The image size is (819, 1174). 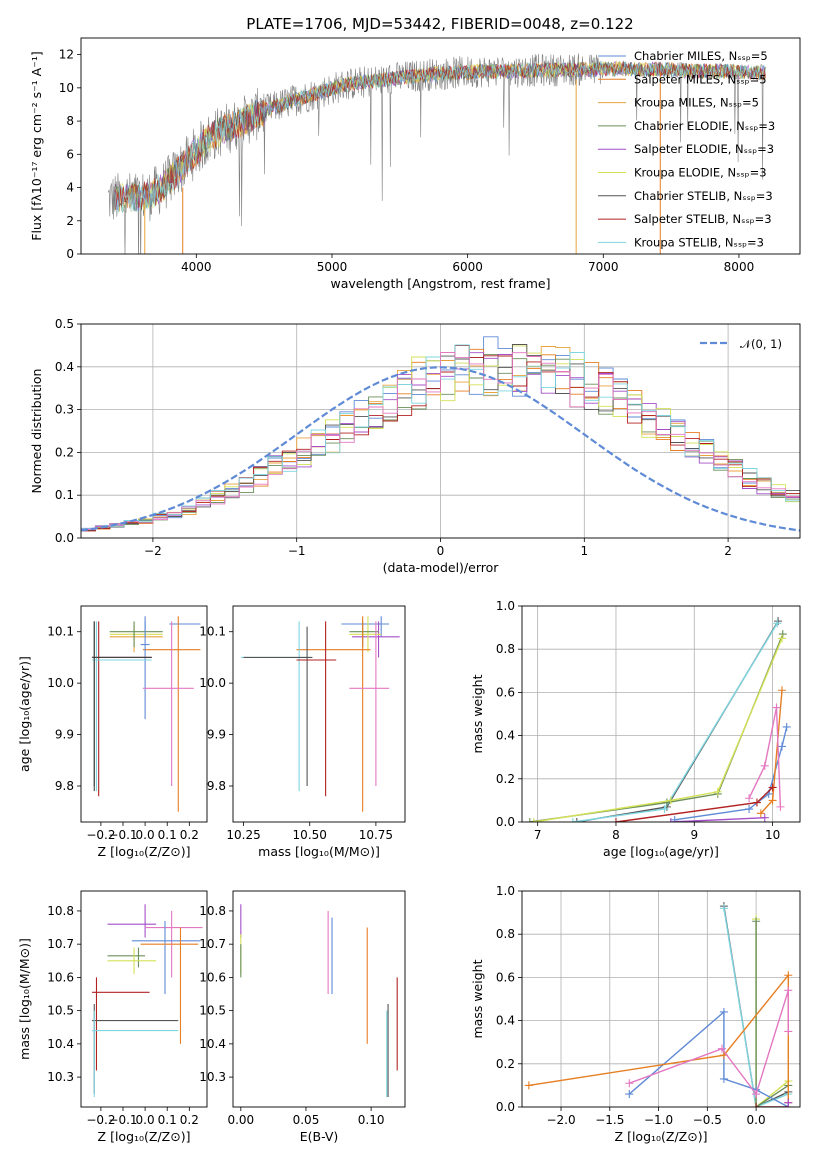 What do you see at coordinates (371, 1120) in the screenshot?
I see `mass-vs-EBV-xtick-label: 0.10` at bounding box center [371, 1120].